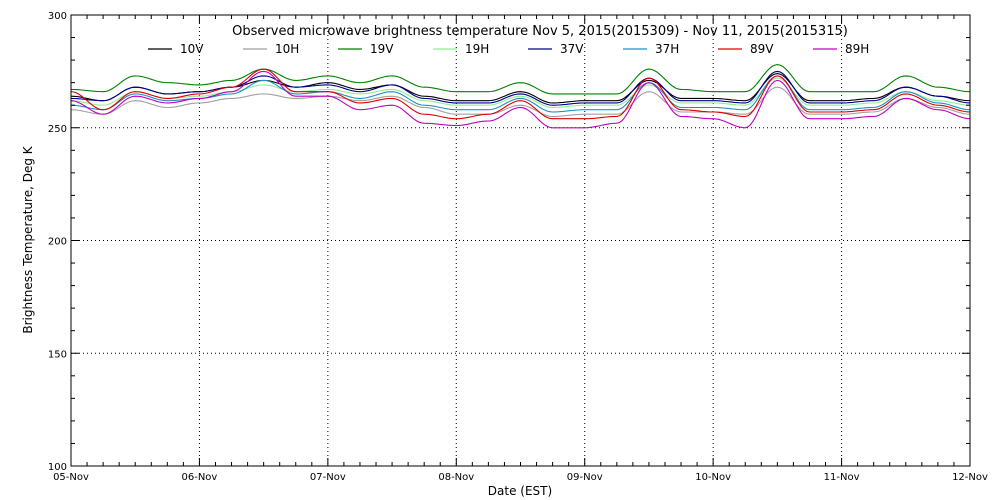  I want to click on y-tick-label: 200, so click(57, 242).